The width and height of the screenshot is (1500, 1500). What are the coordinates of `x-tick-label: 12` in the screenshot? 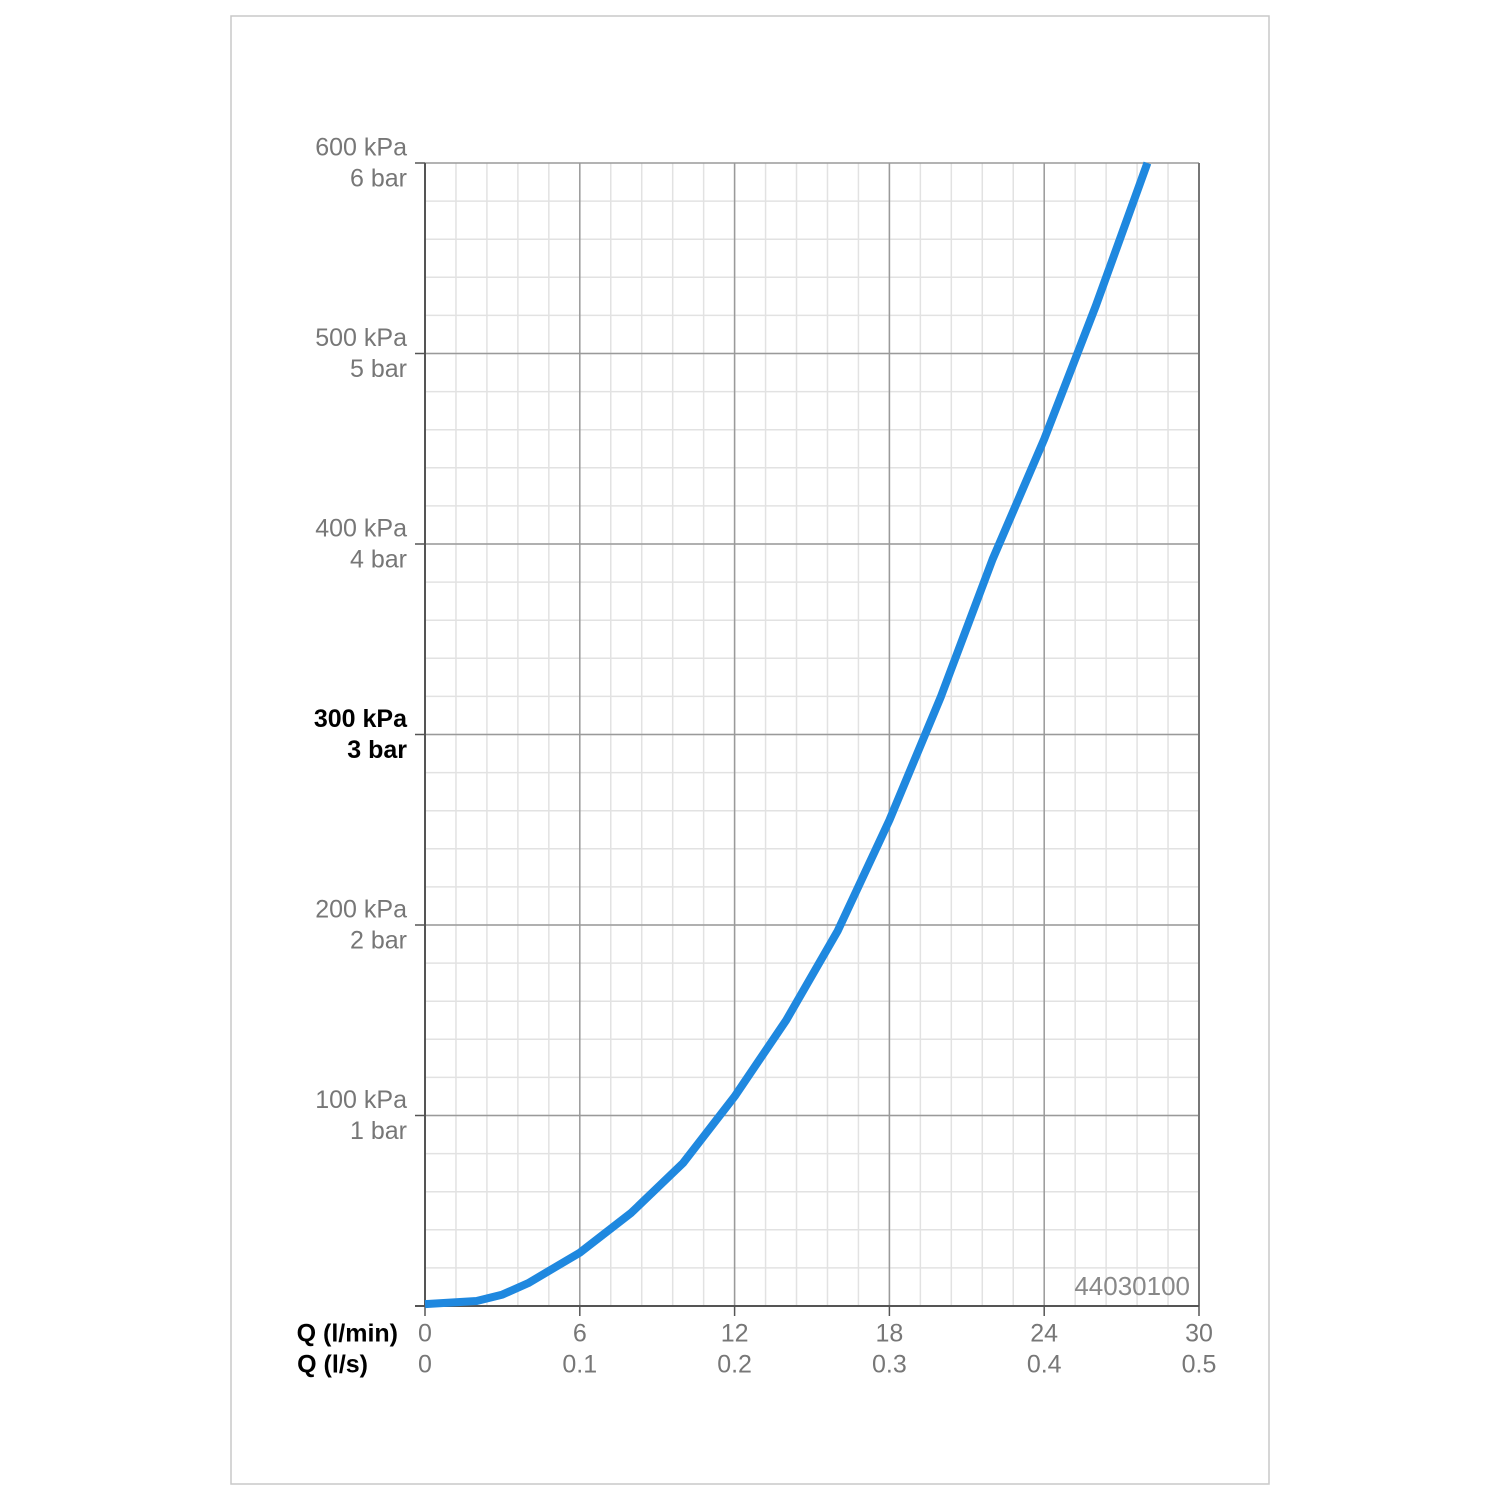 It's located at (735, 1334).